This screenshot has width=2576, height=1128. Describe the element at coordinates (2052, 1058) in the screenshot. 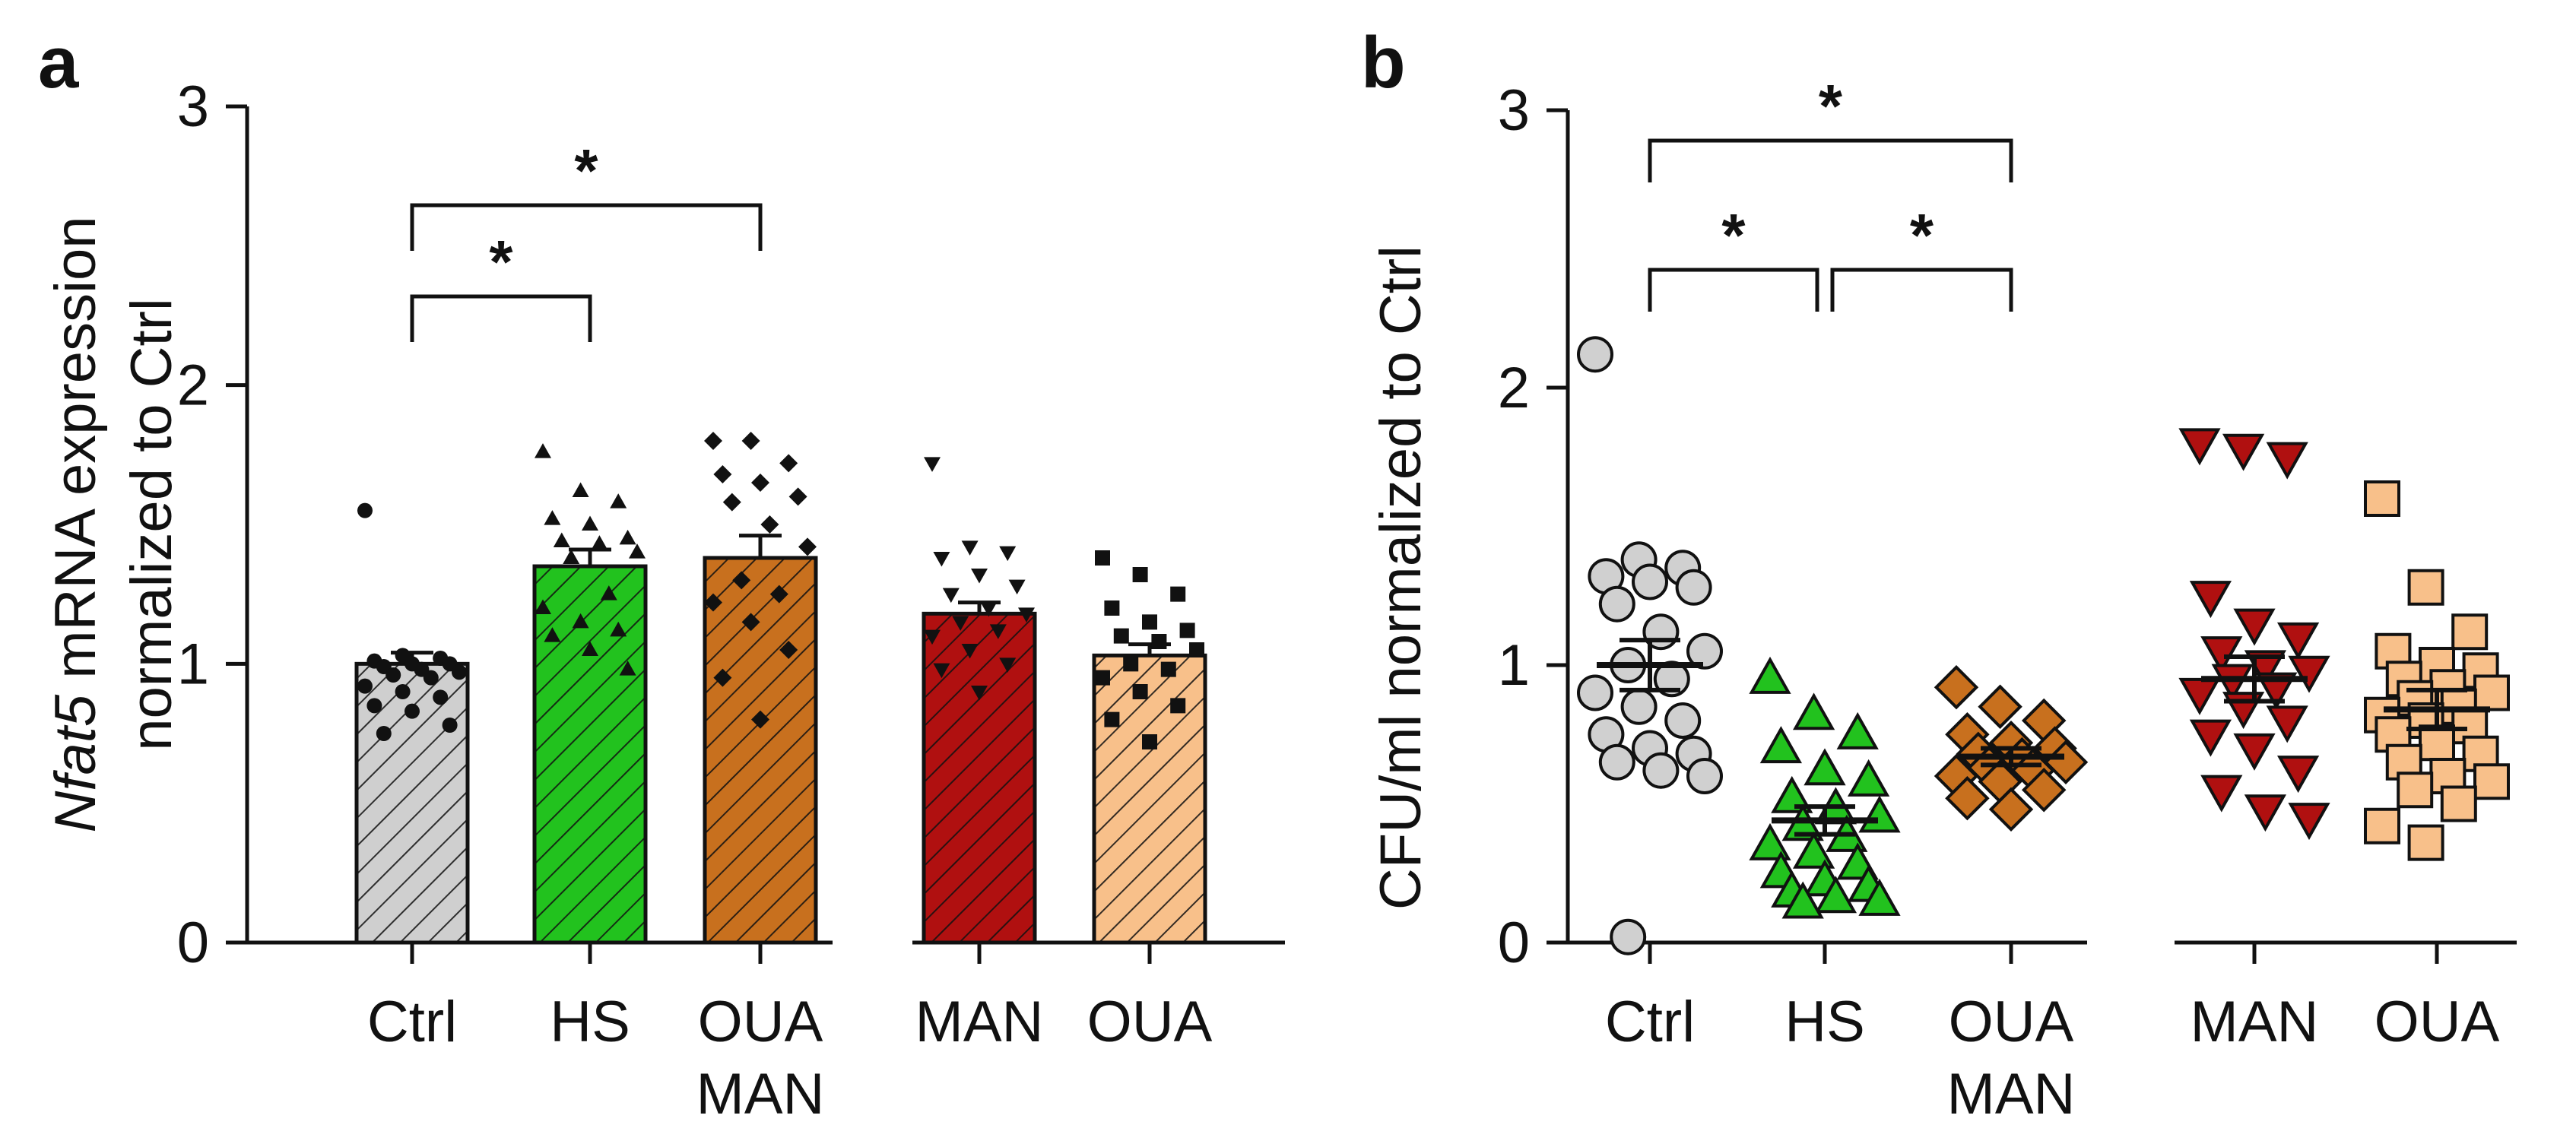

I see `panel-b-category-labels: Ctrl HS OUA MAN MAN OUA` at that location.